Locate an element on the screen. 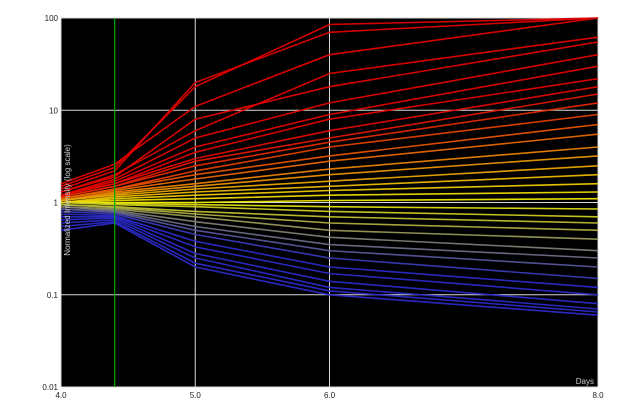  x-tick-label: 8.0 is located at coordinates (598, 395).